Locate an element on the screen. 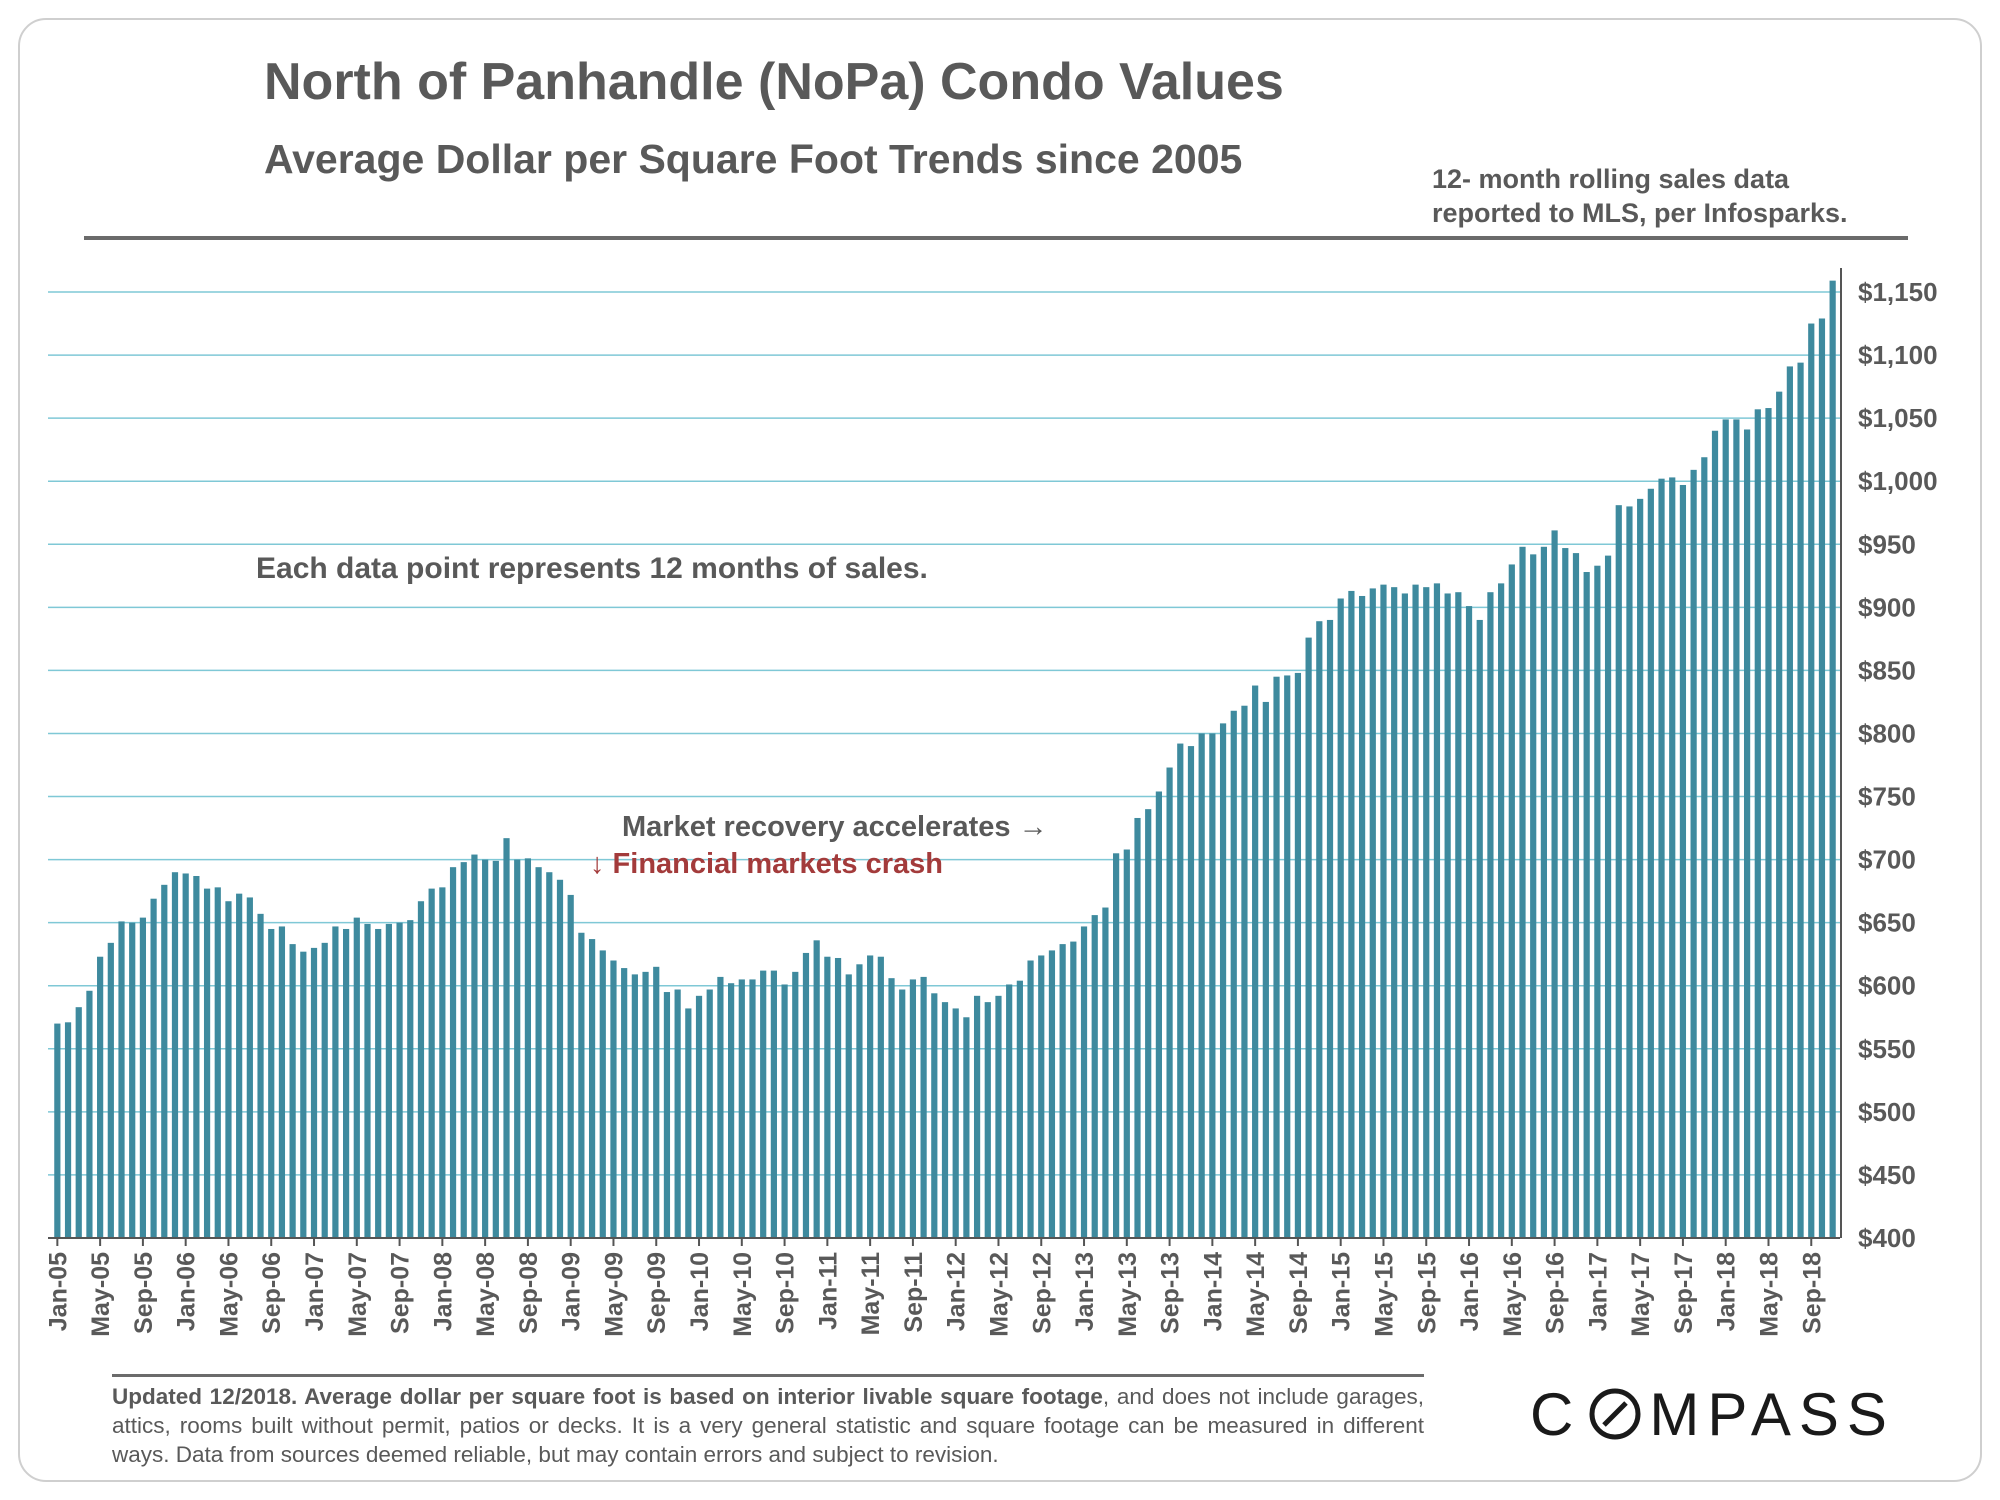  x-tick-label: Jan-14 is located at coordinates (1213, 1291).